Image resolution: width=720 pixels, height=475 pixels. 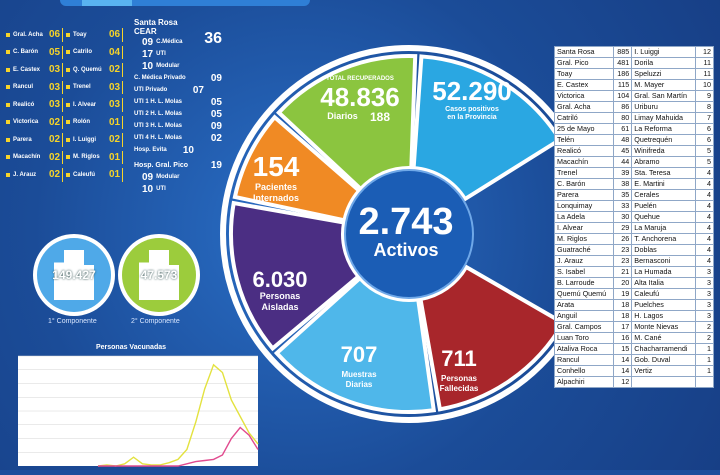 What do you see at coordinates (169, 90) in the screenshot?
I see `uti-privado-row: UTI Privado 07` at bounding box center [169, 90].